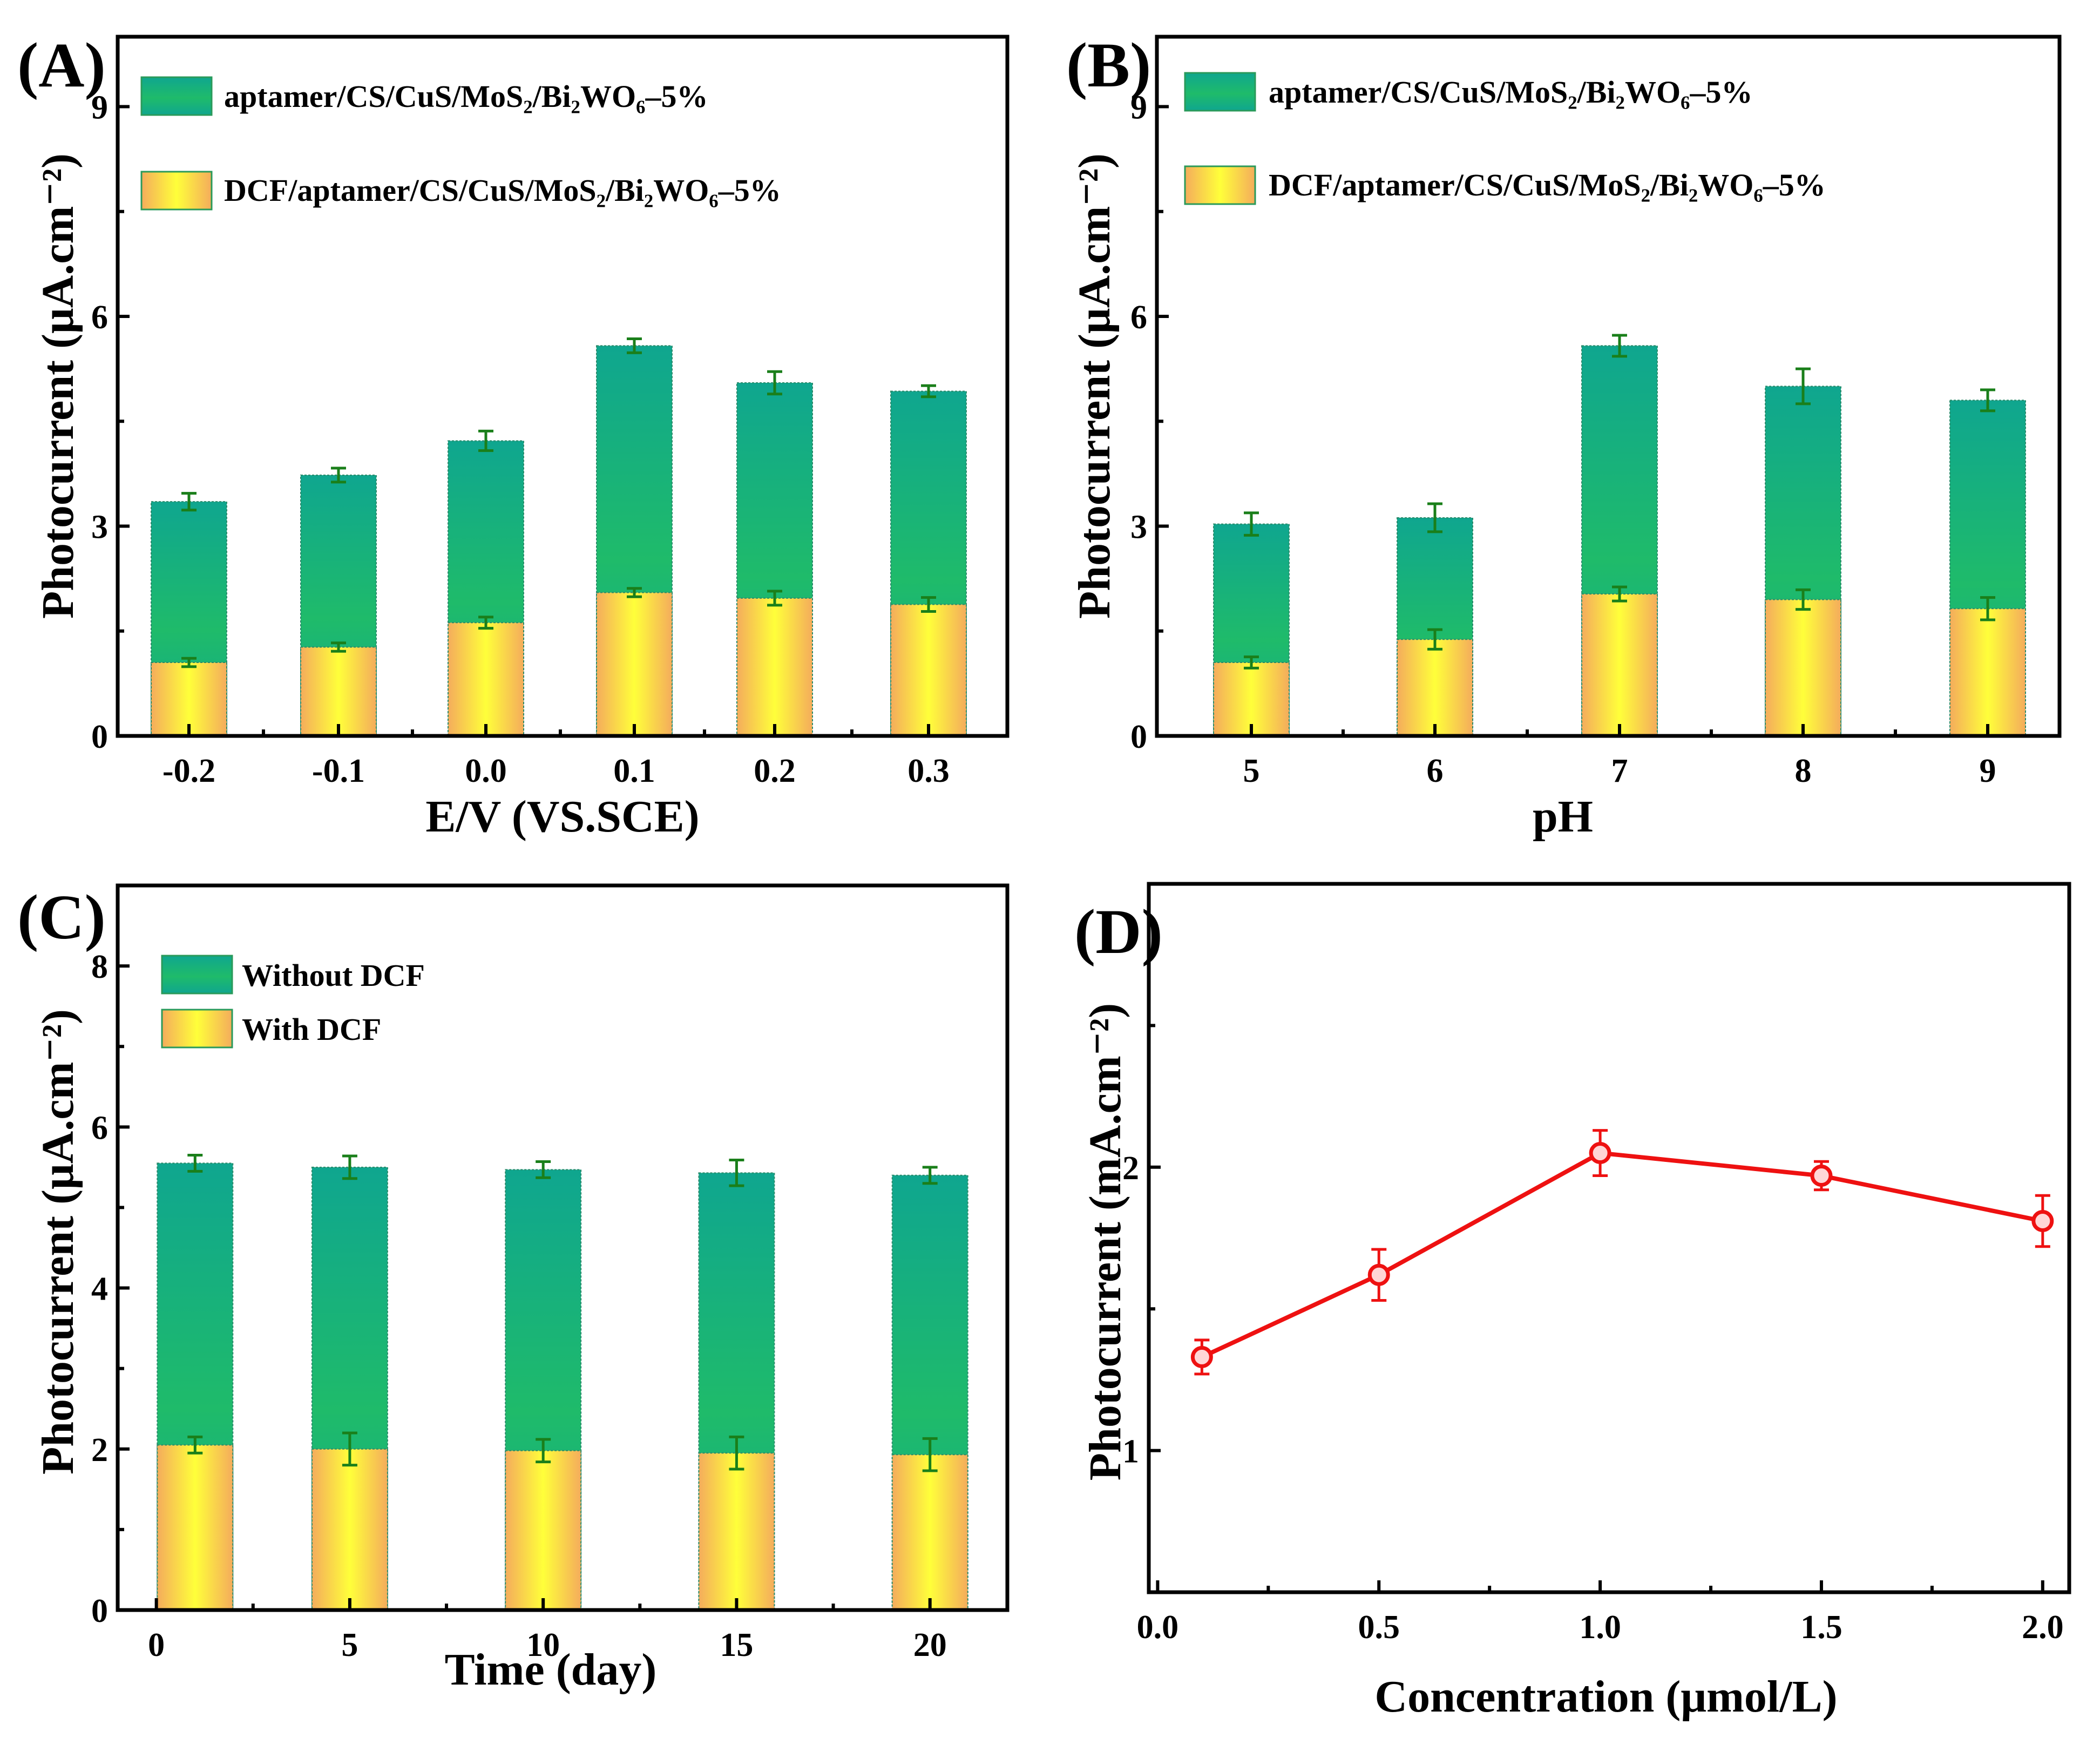 This screenshot has height=1738, width=2100. What do you see at coordinates (62, 65) in the screenshot?
I see `panel-a-label: (A)` at bounding box center [62, 65].